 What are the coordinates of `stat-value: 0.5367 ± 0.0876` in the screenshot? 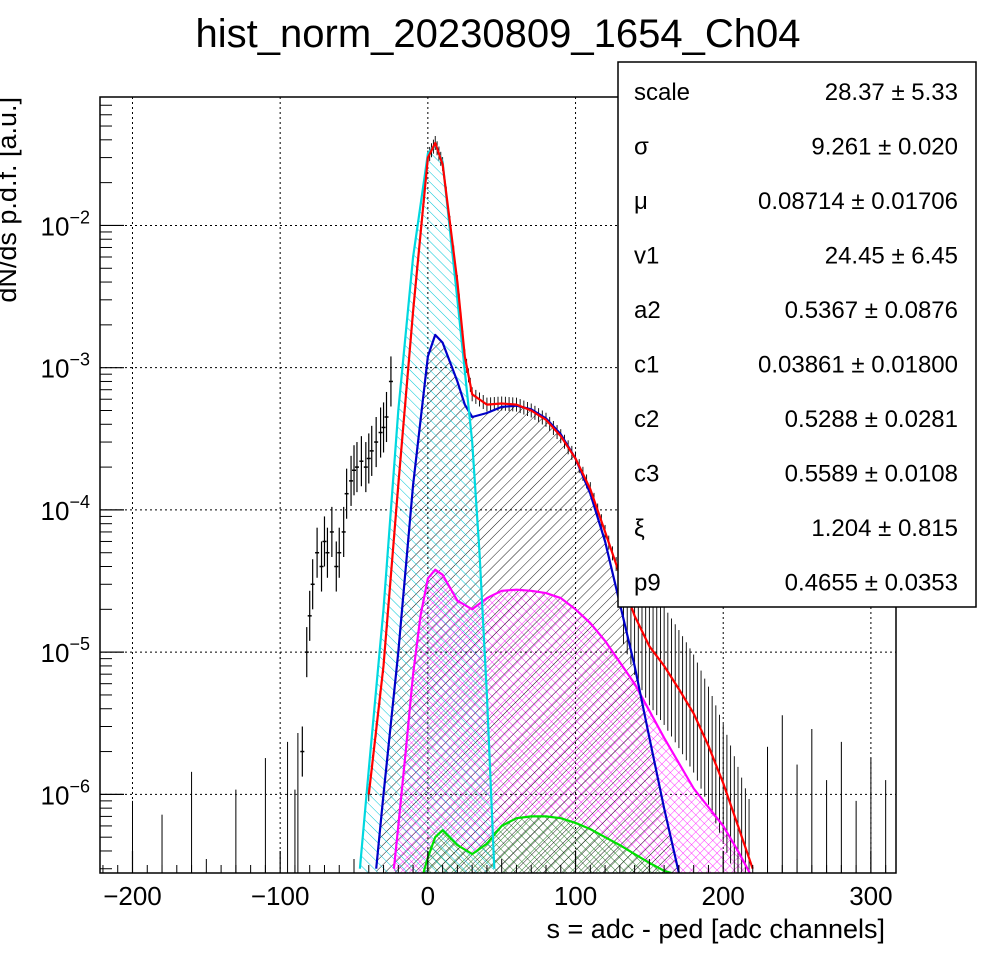 It's located at (871, 310).